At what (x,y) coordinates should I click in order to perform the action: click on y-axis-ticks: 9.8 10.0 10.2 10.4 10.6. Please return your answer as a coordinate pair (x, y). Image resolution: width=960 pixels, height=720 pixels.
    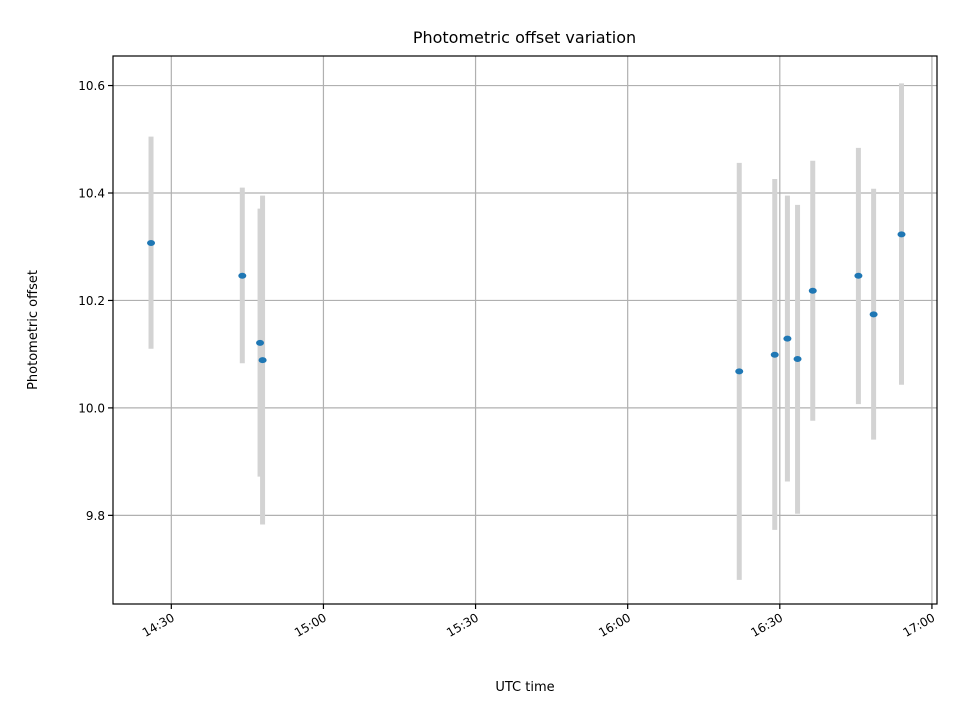
    Looking at the image, I should click on (95, 301).